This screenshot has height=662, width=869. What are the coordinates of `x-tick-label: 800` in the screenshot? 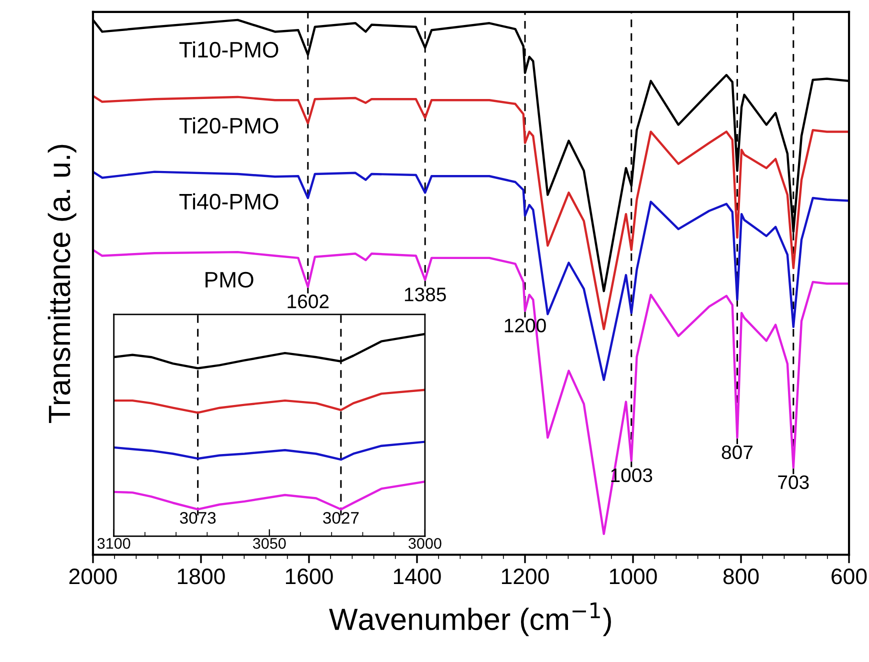 It's located at (741, 576).